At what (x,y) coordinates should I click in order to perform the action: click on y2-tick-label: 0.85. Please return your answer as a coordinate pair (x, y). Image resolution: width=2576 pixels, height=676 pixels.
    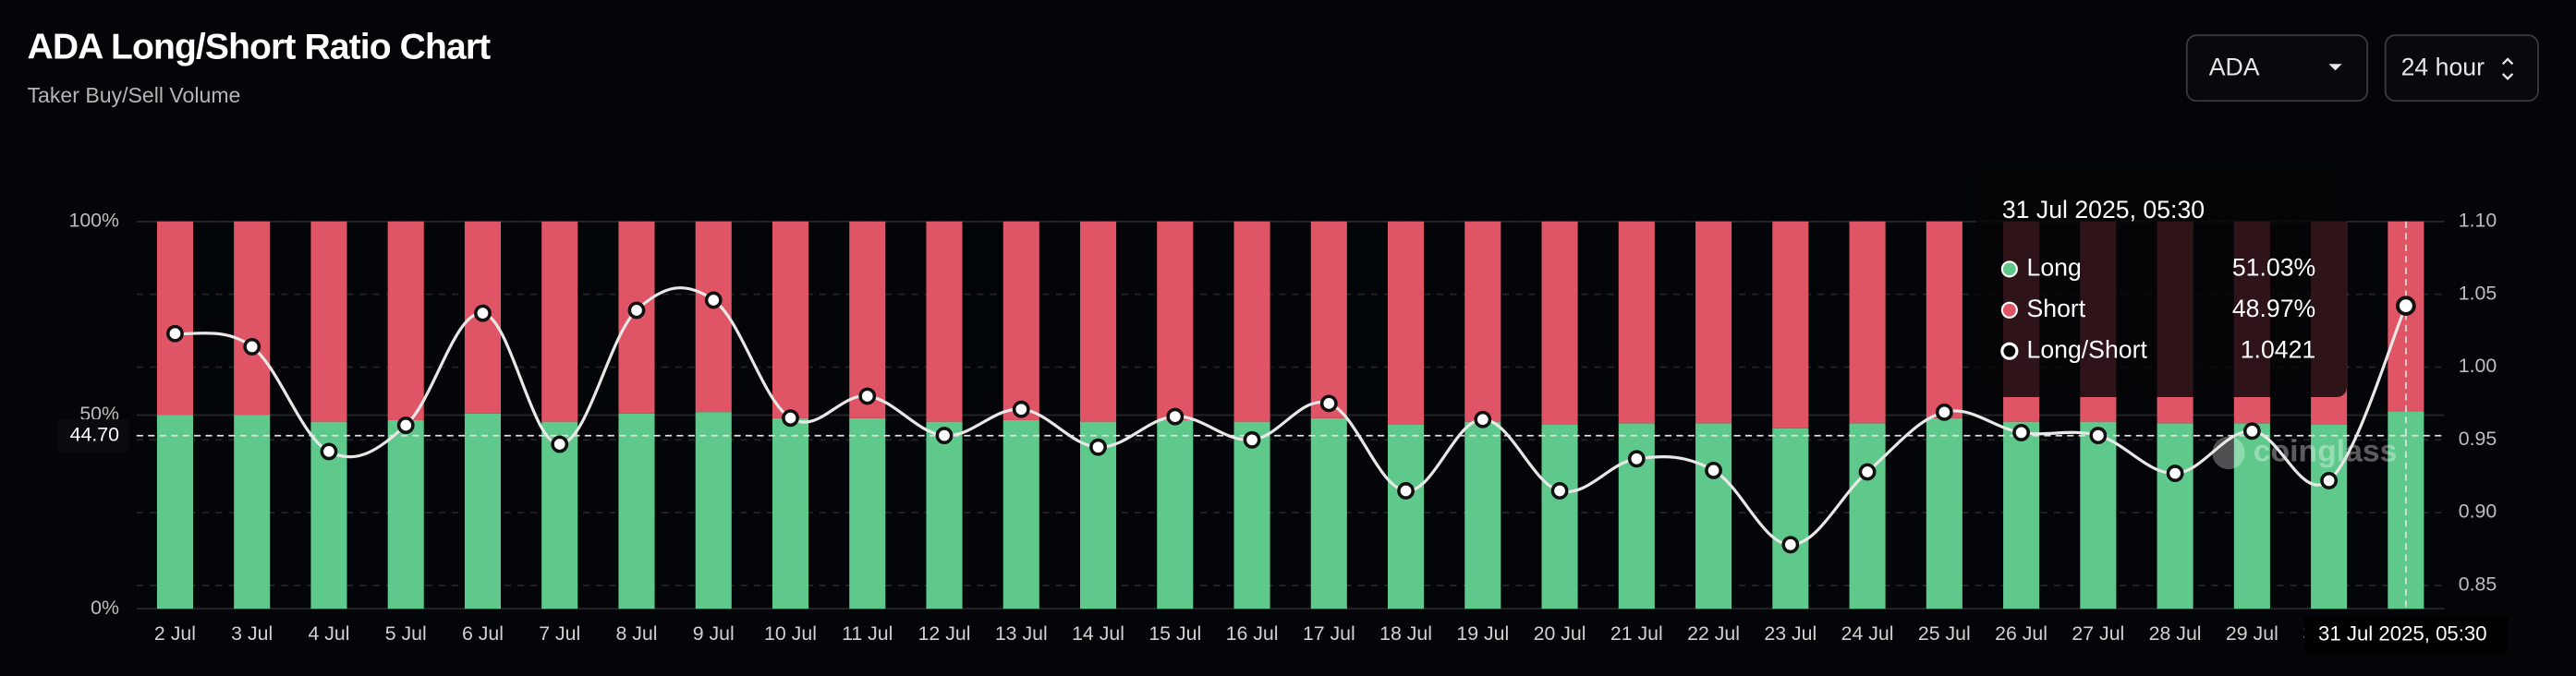
    Looking at the image, I should click on (2478, 584).